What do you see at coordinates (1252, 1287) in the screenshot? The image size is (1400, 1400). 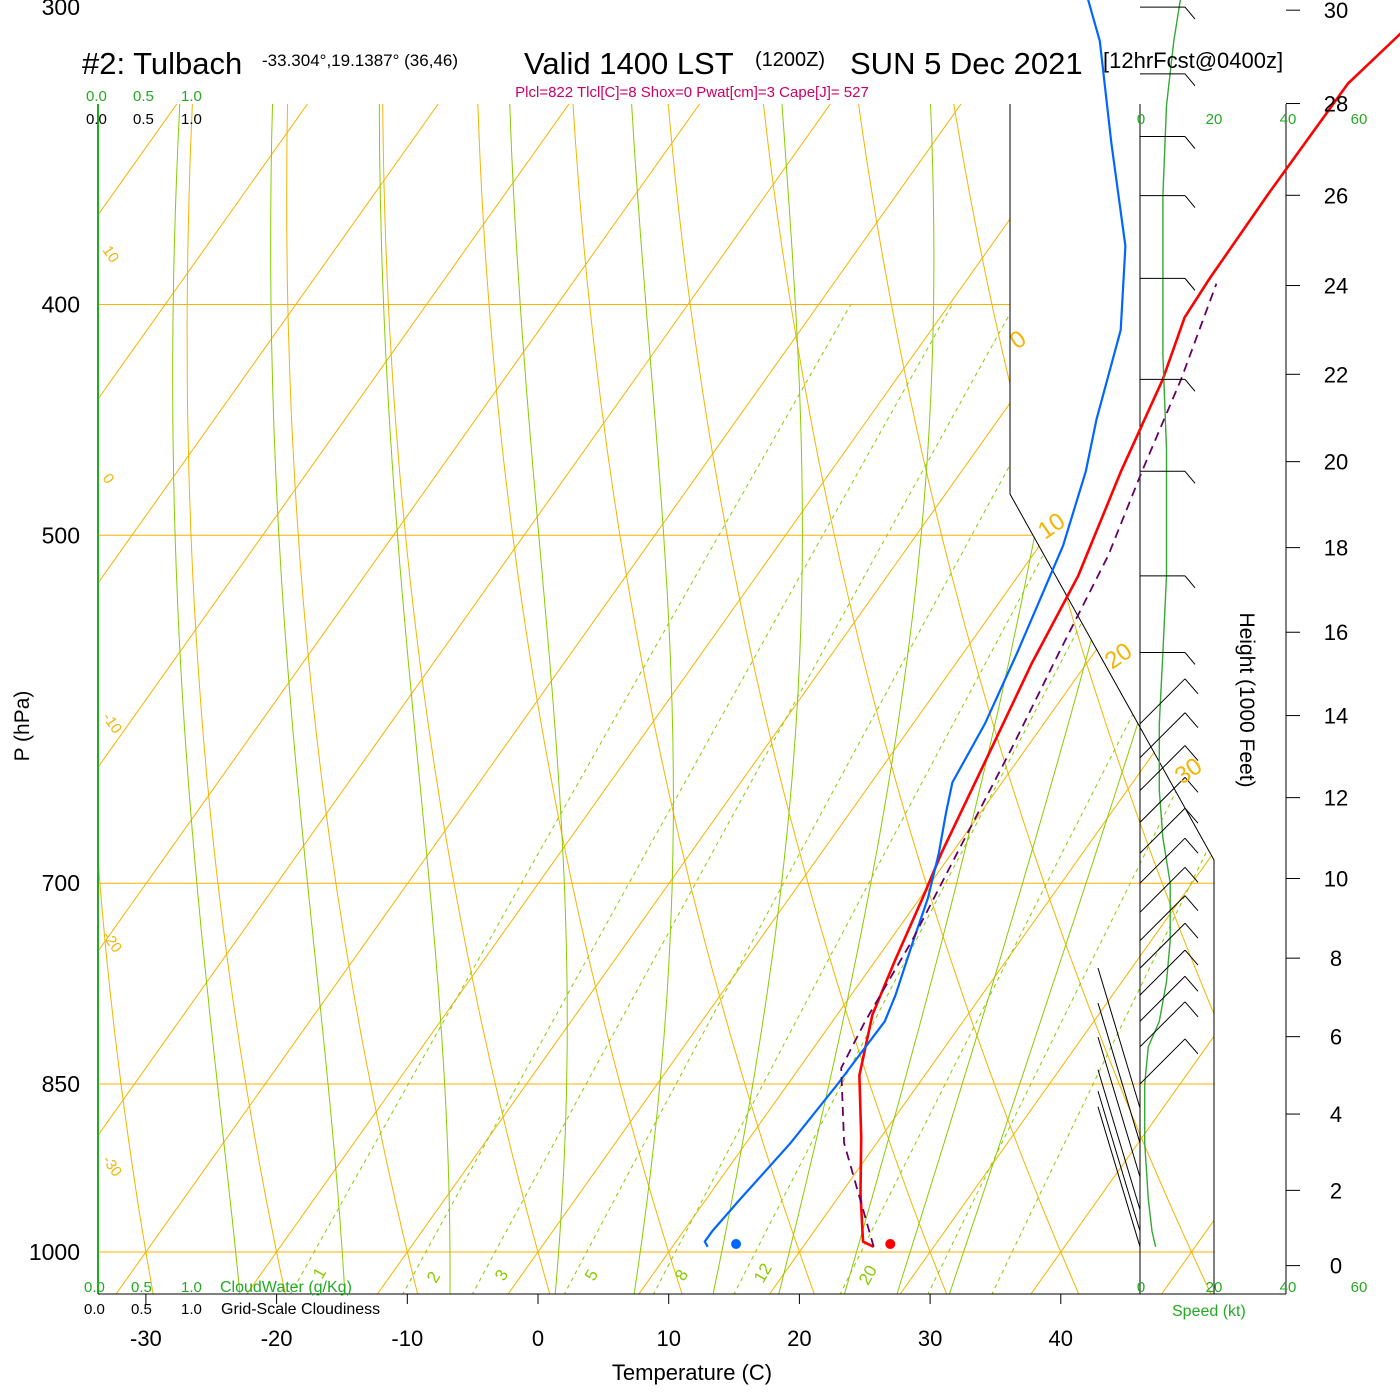 I see `speed-scale-bottom: 0 20 40 60` at bounding box center [1252, 1287].